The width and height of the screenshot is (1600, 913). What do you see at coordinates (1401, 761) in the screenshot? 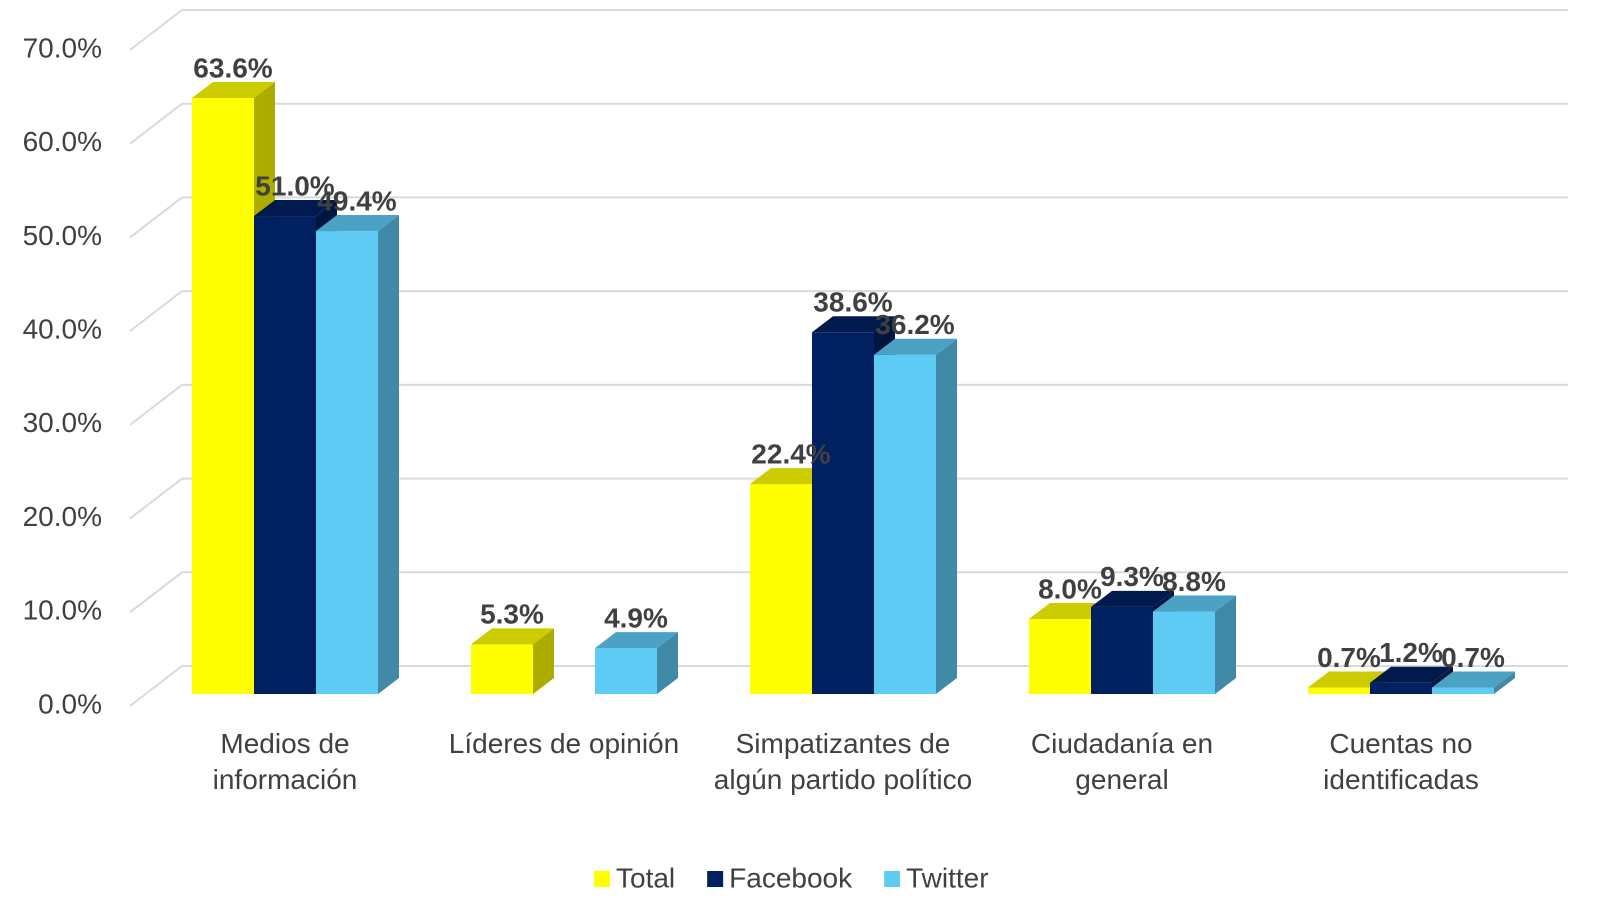
I see `x-tick-label: Cuentas no identificadas` at bounding box center [1401, 761].